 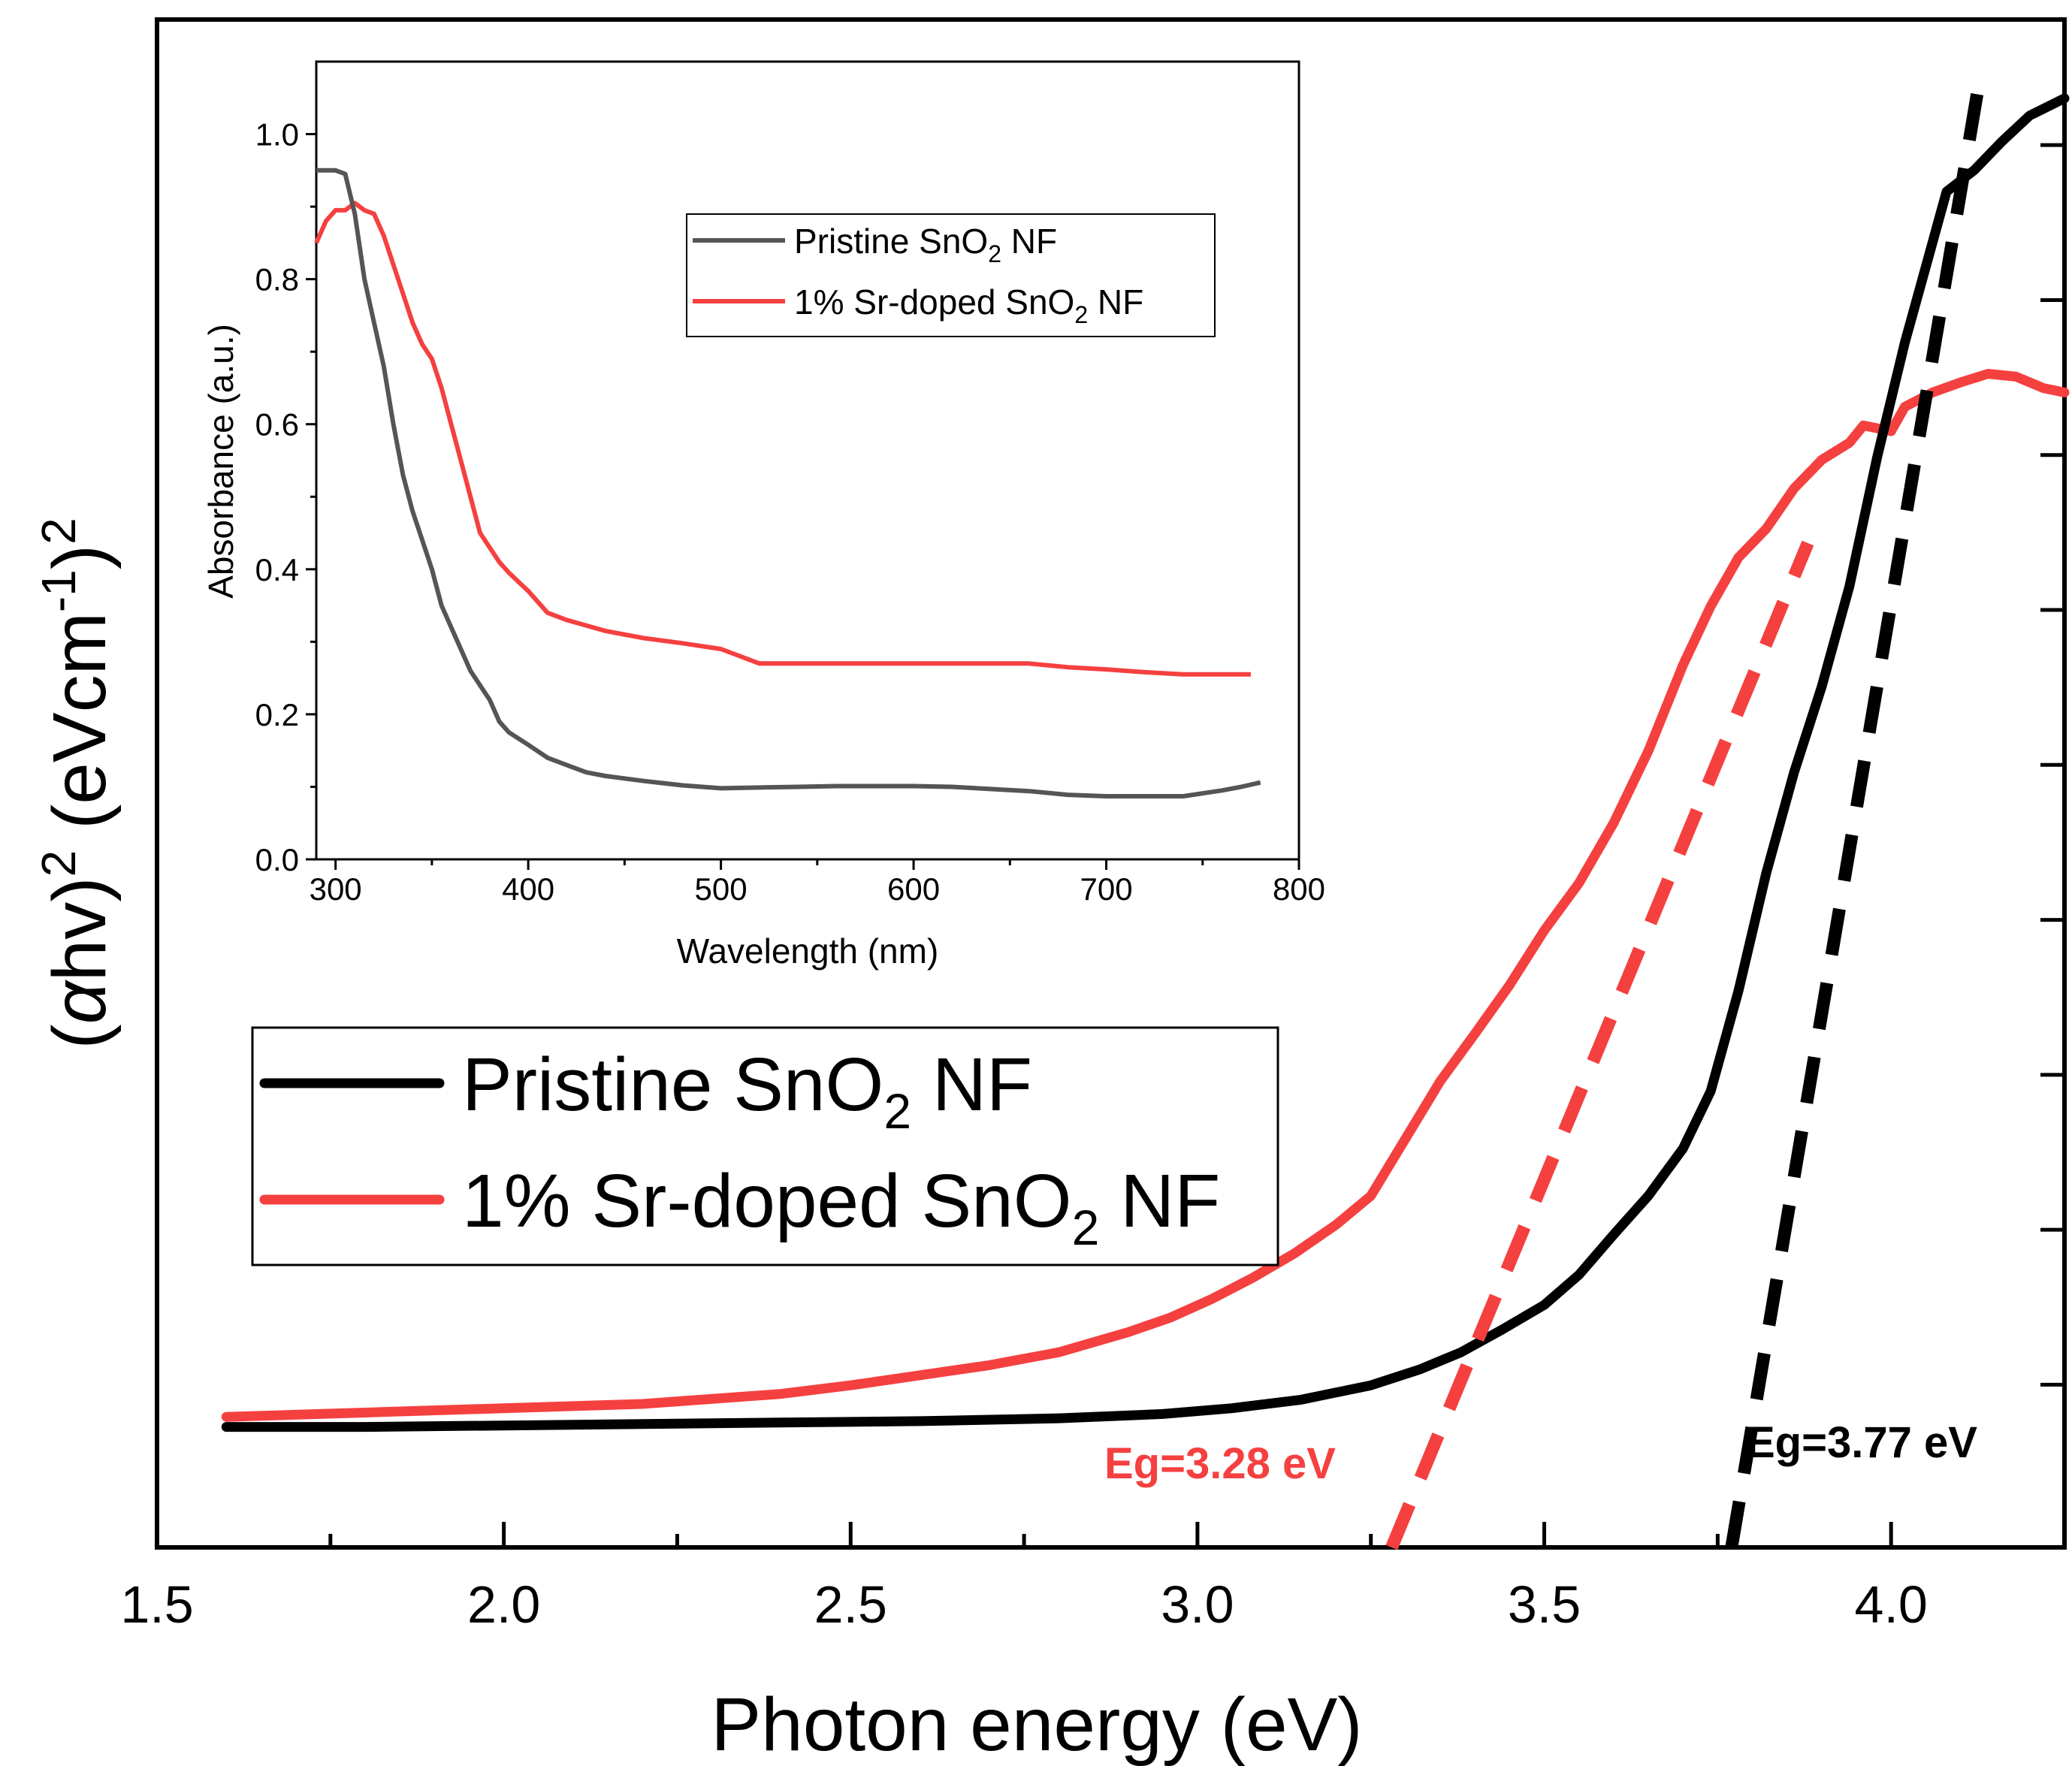 What do you see at coordinates (808, 951) in the screenshot?
I see `inset-x-axis-title: Wavelength (nm)` at bounding box center [808, 951].